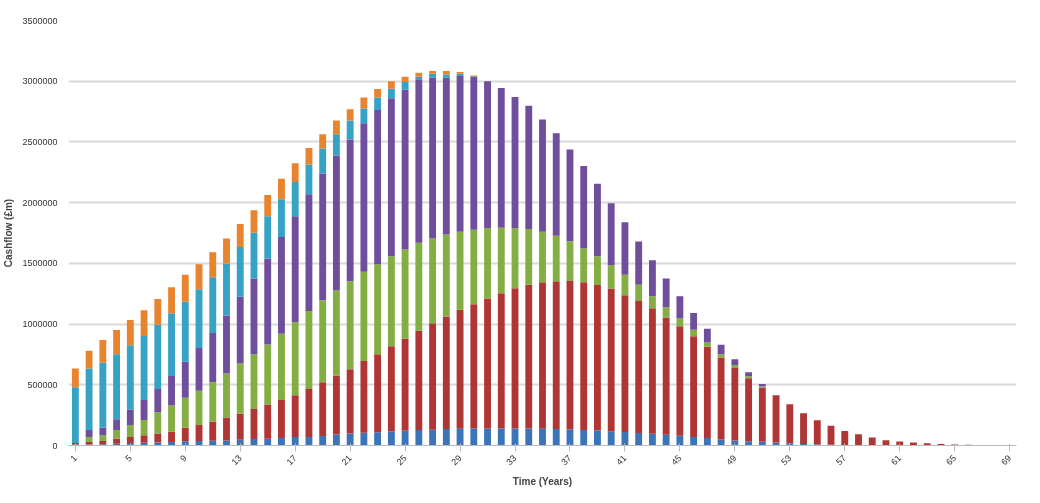 The height and width of the screenshot is (503, 1040). Describe the element at coordinates (183, 458) in the screenshot. I see `x-tick-label: 9` at that location.